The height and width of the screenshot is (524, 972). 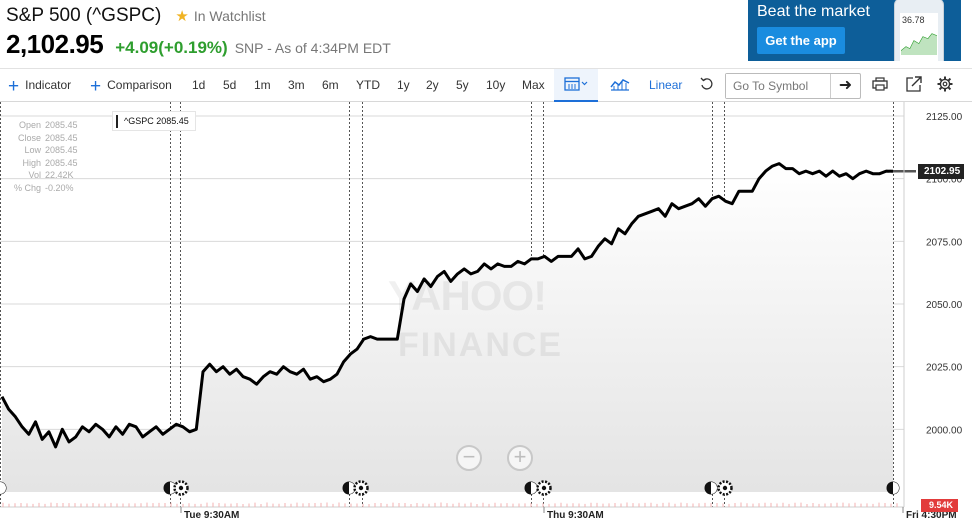 I want to click on scale-toggle: Linear, so click(x=665, y=85).